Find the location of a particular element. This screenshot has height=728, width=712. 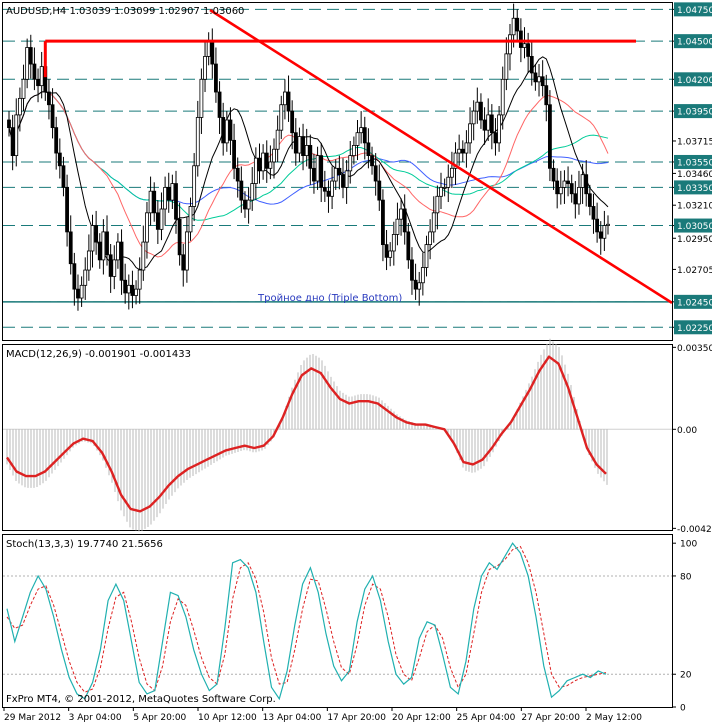

y-tick-label: 100 is located at coordinates (688, 545).